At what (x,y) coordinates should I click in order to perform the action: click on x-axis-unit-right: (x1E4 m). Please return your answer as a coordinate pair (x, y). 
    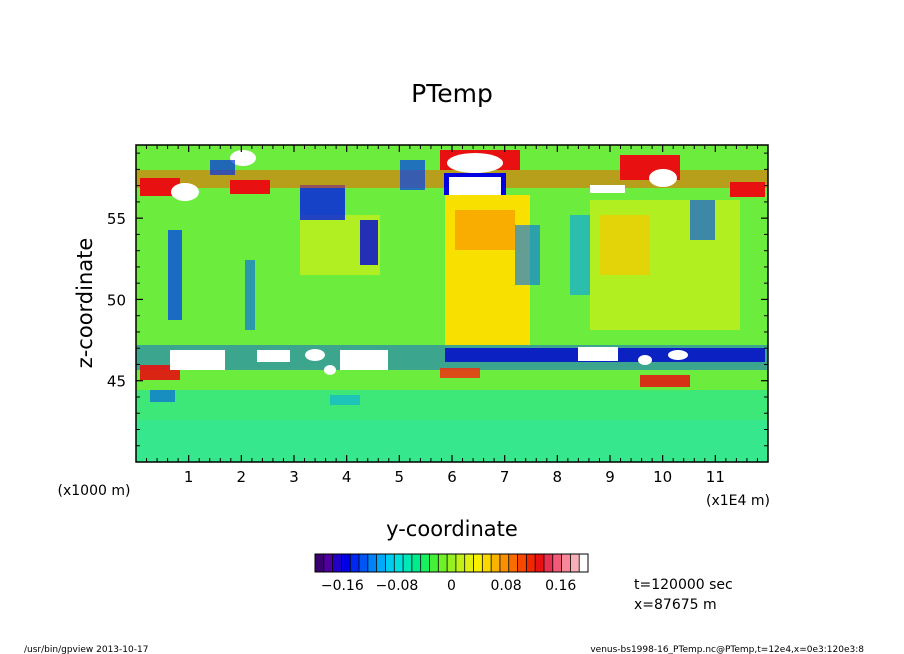
    Looking at the image, I should click on (738, 501).